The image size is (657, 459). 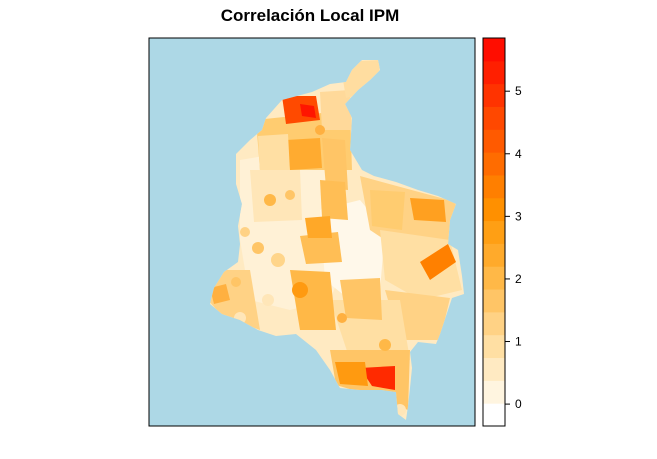 I want to click on color-legend: 0 1 2 3 4 5, so click(x=502, y=232).